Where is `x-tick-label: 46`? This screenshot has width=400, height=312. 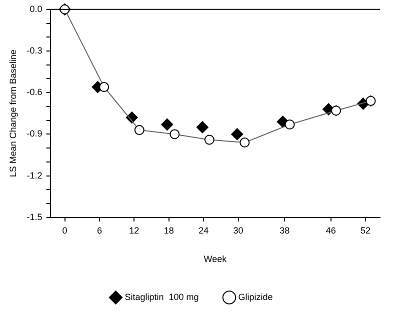
x-tick-label: 46 is located at coordinates (331, 230).